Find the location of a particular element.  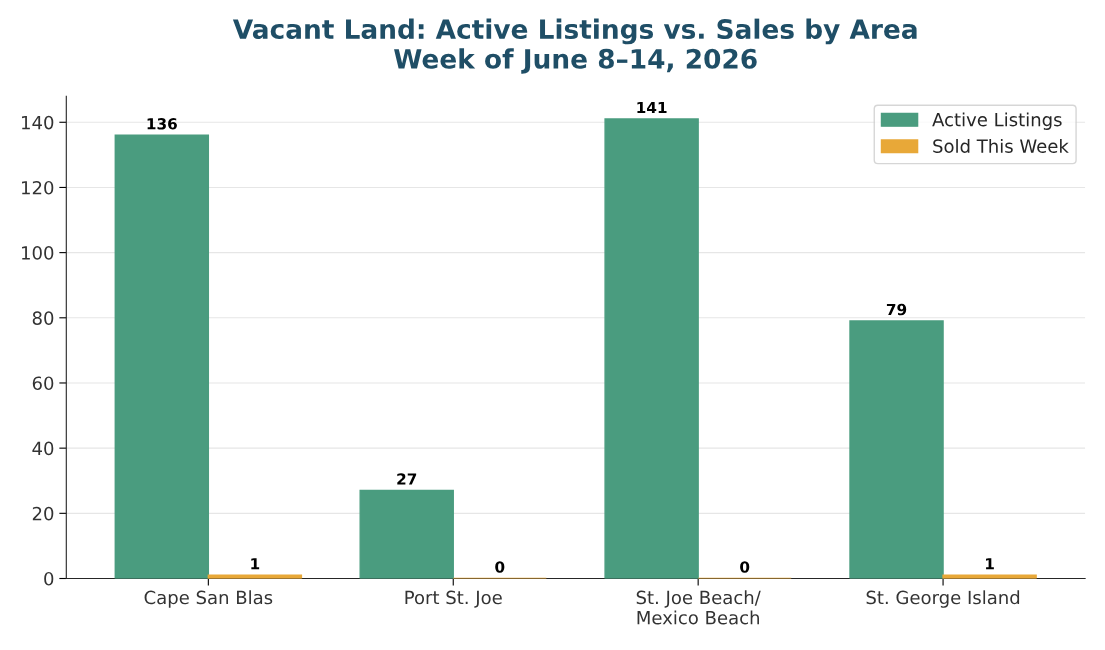

y-tick-label: 120 is located at coordinates (38, 187).